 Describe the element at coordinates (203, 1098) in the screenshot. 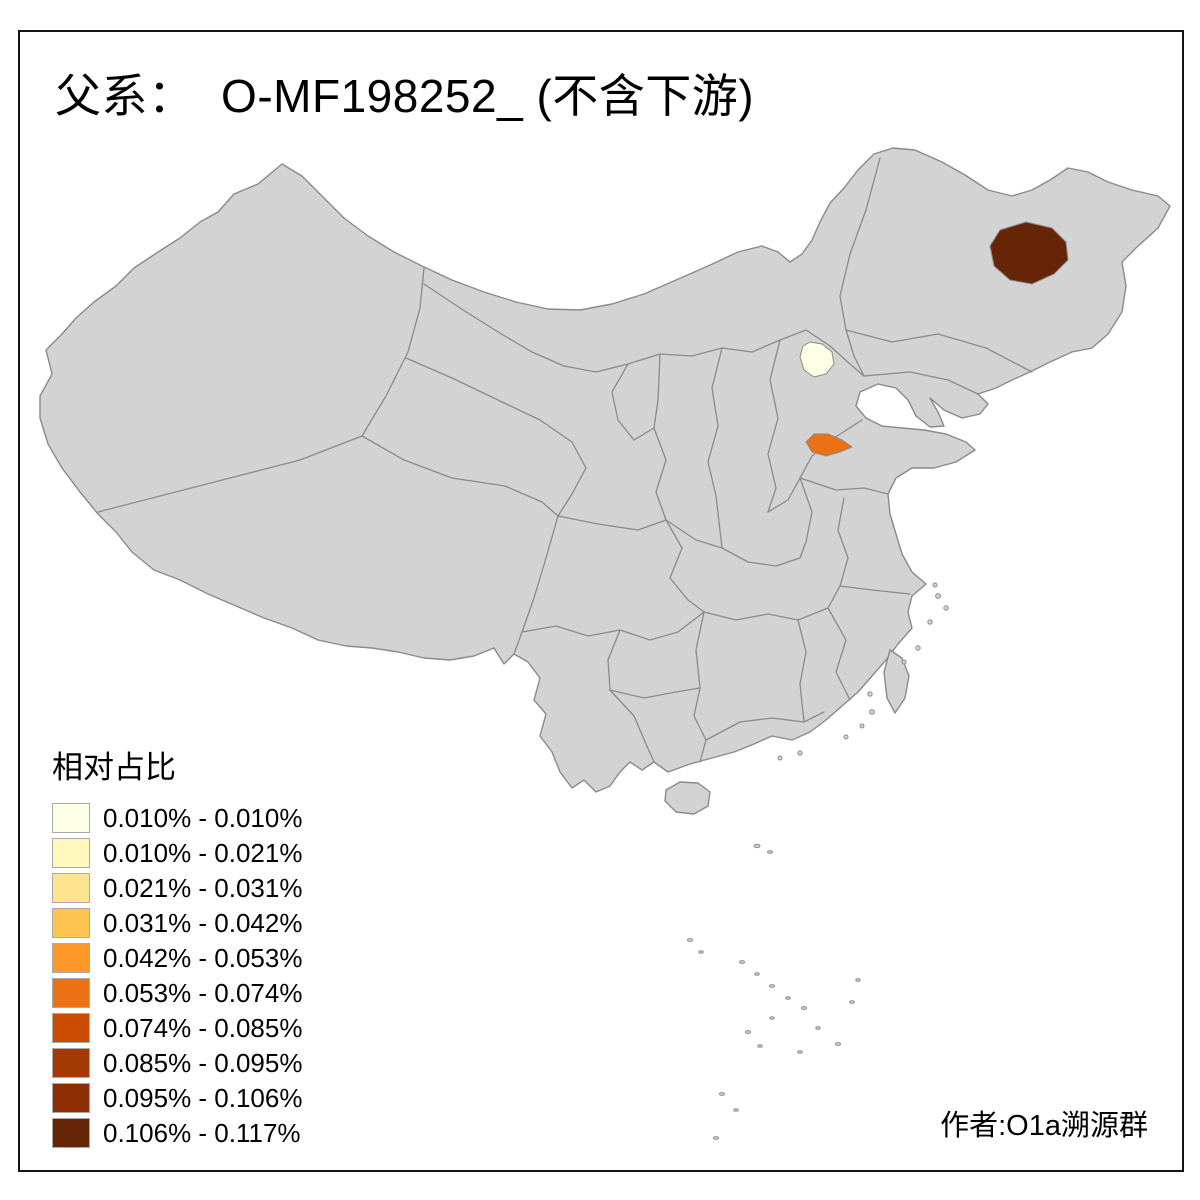

I see `legend-label: 0.095% - 0.106%` at that location.